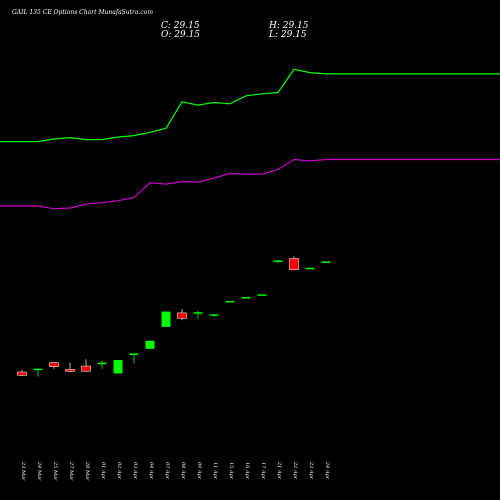  Describe the element at coordinates (180, 26) in the screenshot. I see `close-readout: C: 29.15` at that location.